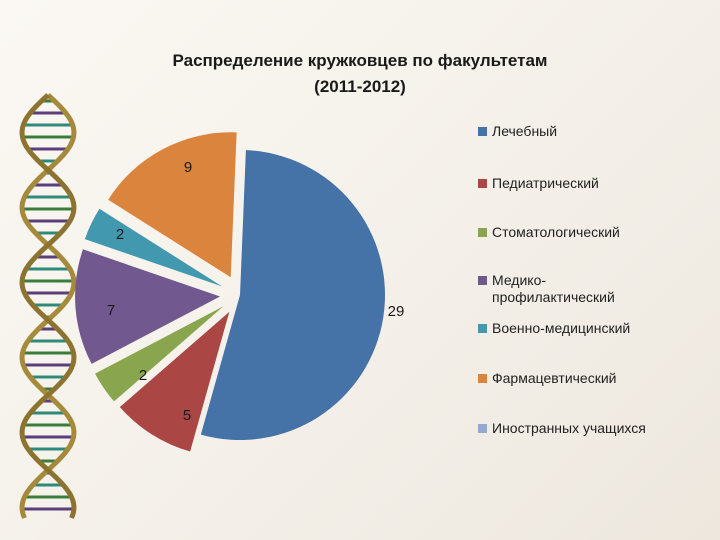 This screenshot has height=540, width=720. I want to click on legend-item: Иностранных учащихся, so click(580, 428).